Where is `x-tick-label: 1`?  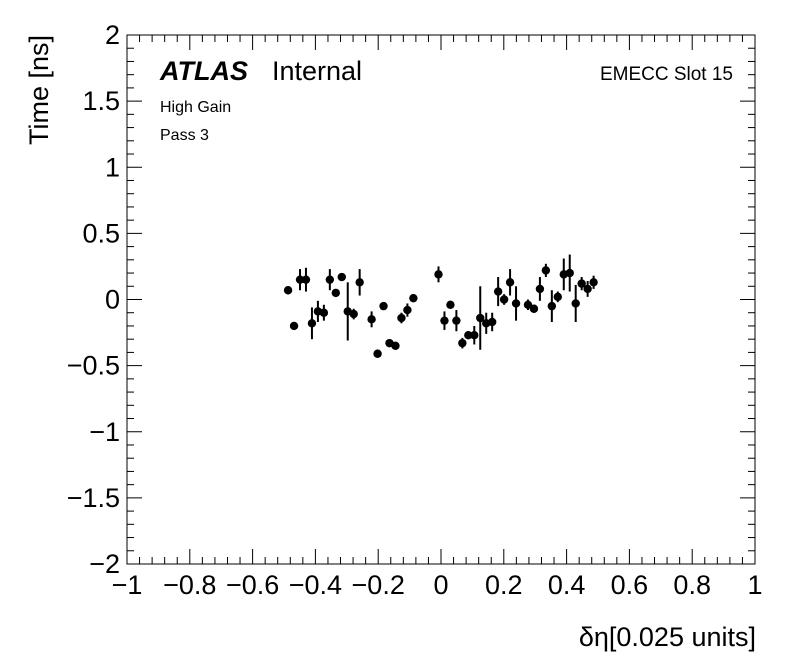
x-tick-label: 1 is located at coordinates (754, 585).